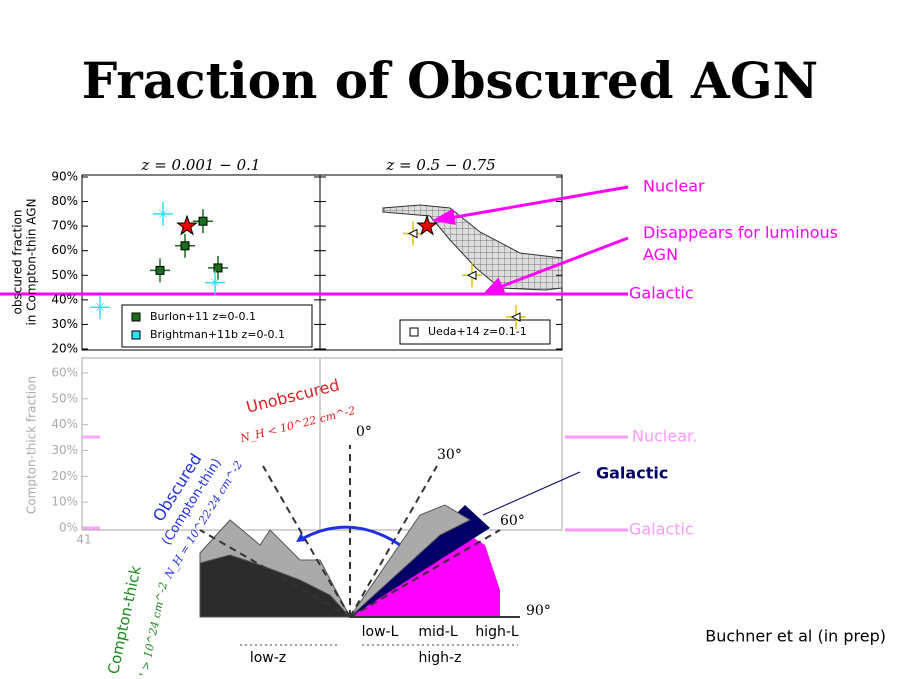 Image resolution: width=900 pixels, height=679 pixels. What do you see at coordinates (32, 261) in the screenshot?
I see `y-axis-label: in Compton-thin AGN` at bounding box center [32, 261].